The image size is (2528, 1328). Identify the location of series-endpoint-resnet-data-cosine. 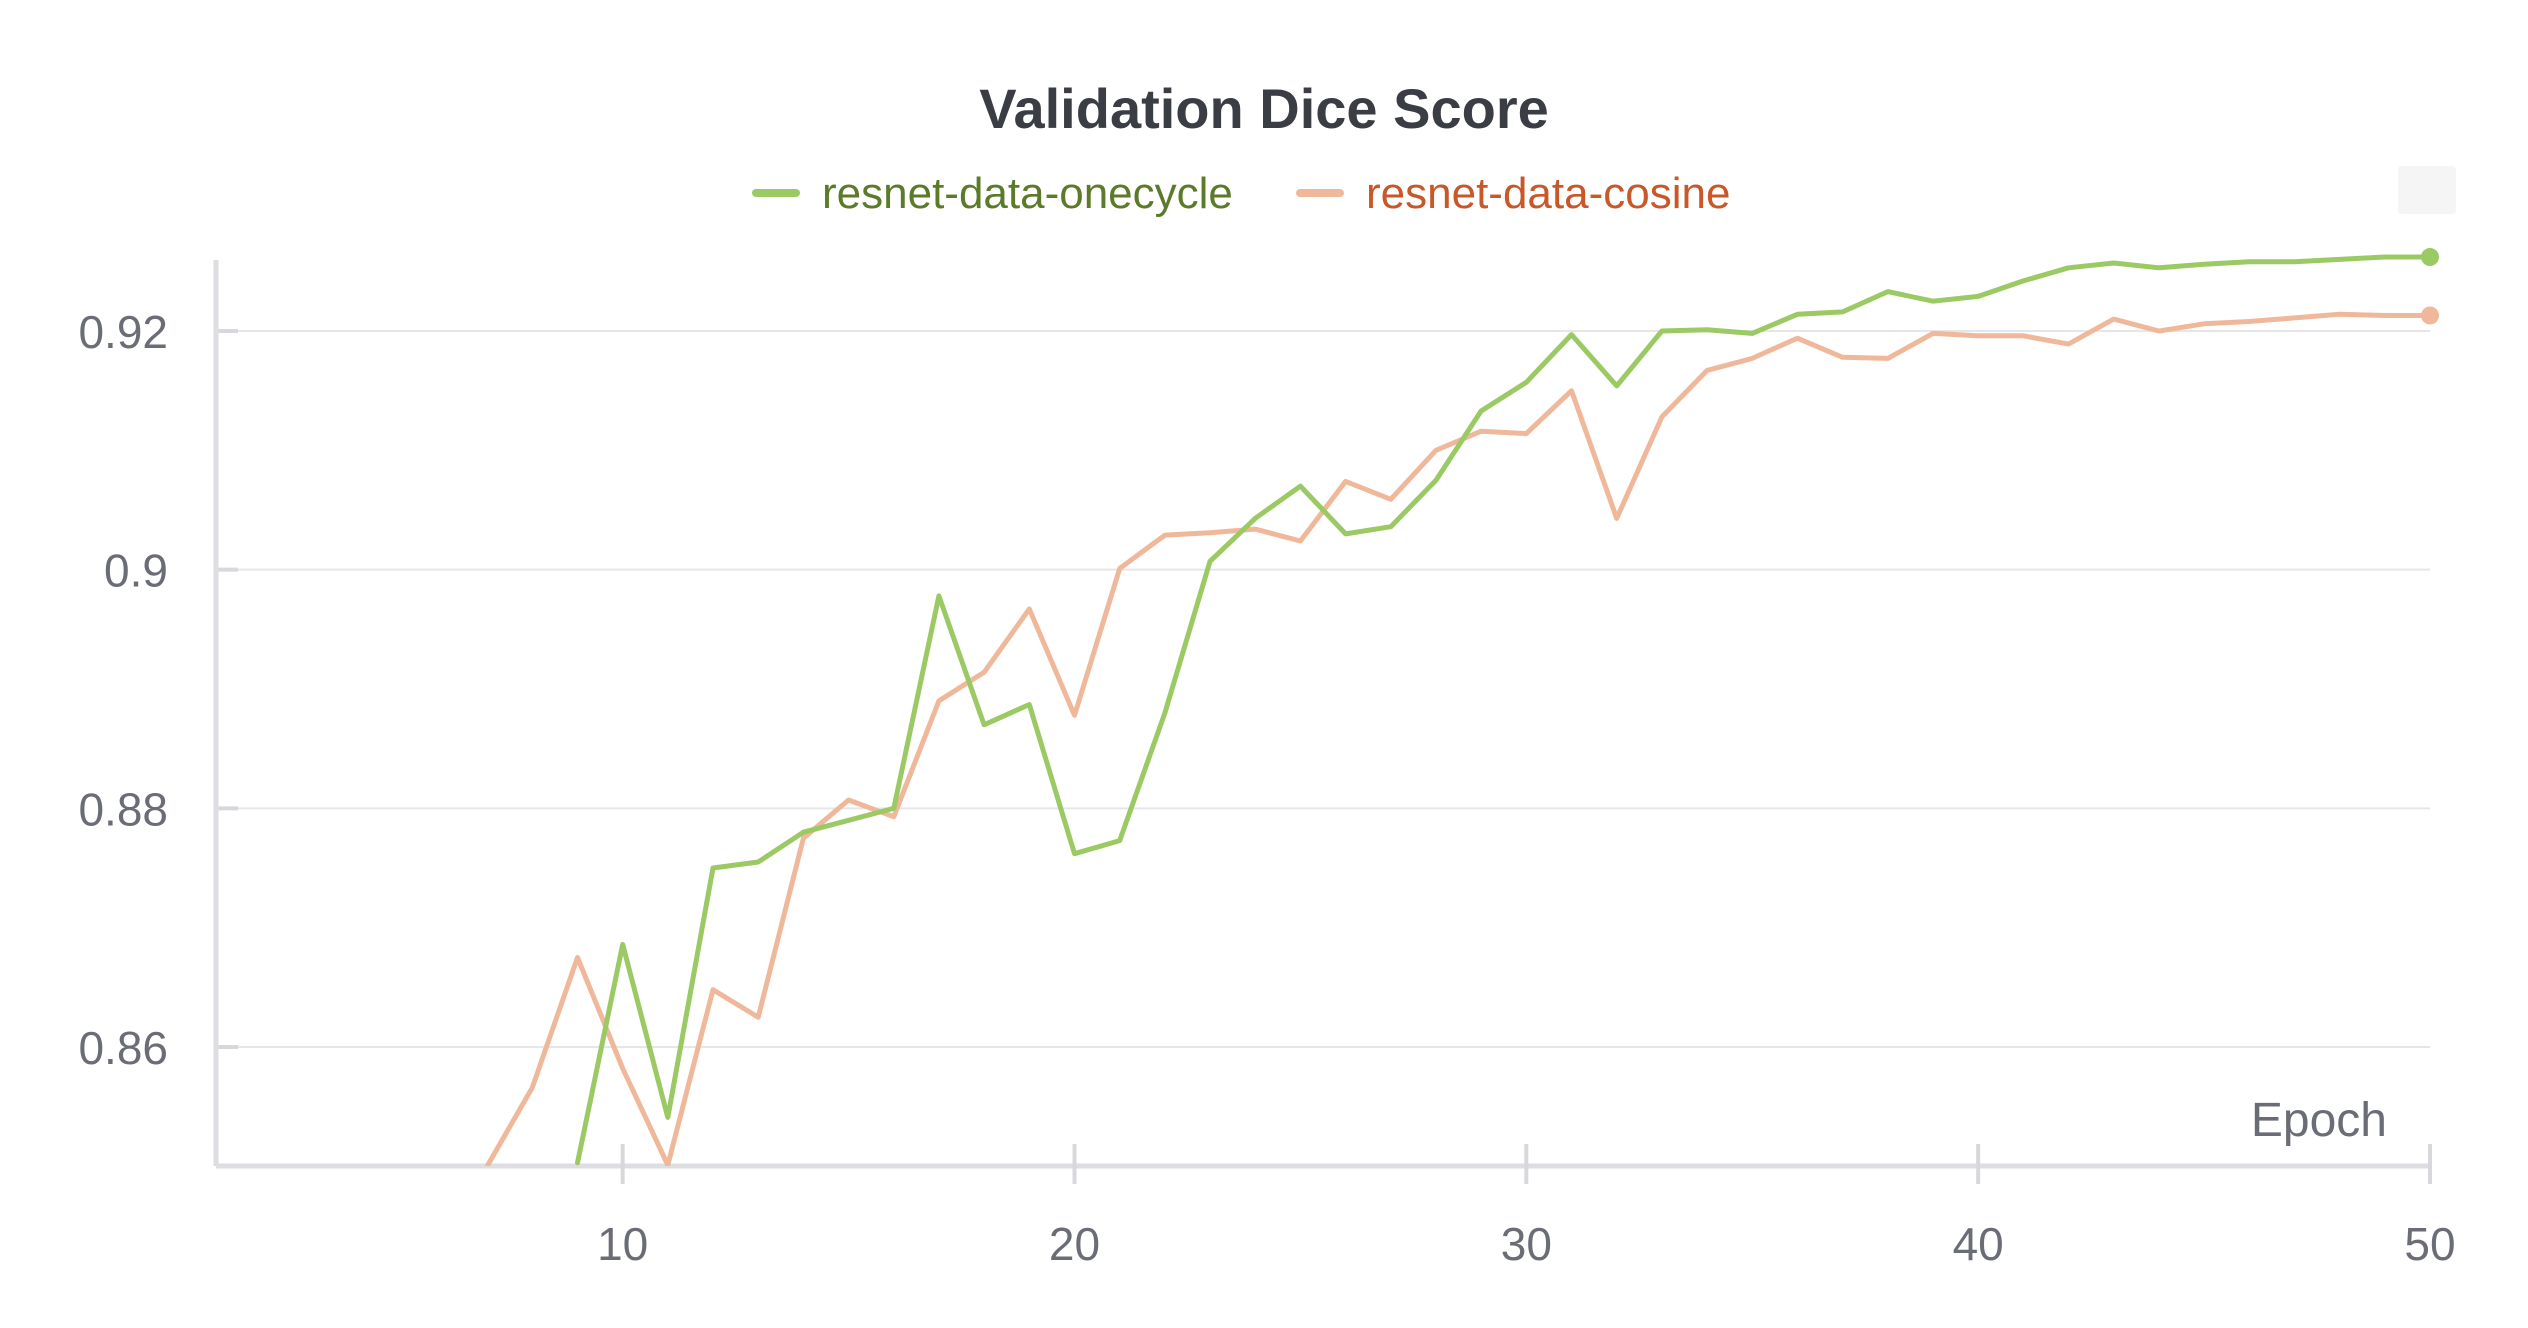
(2430, 315).